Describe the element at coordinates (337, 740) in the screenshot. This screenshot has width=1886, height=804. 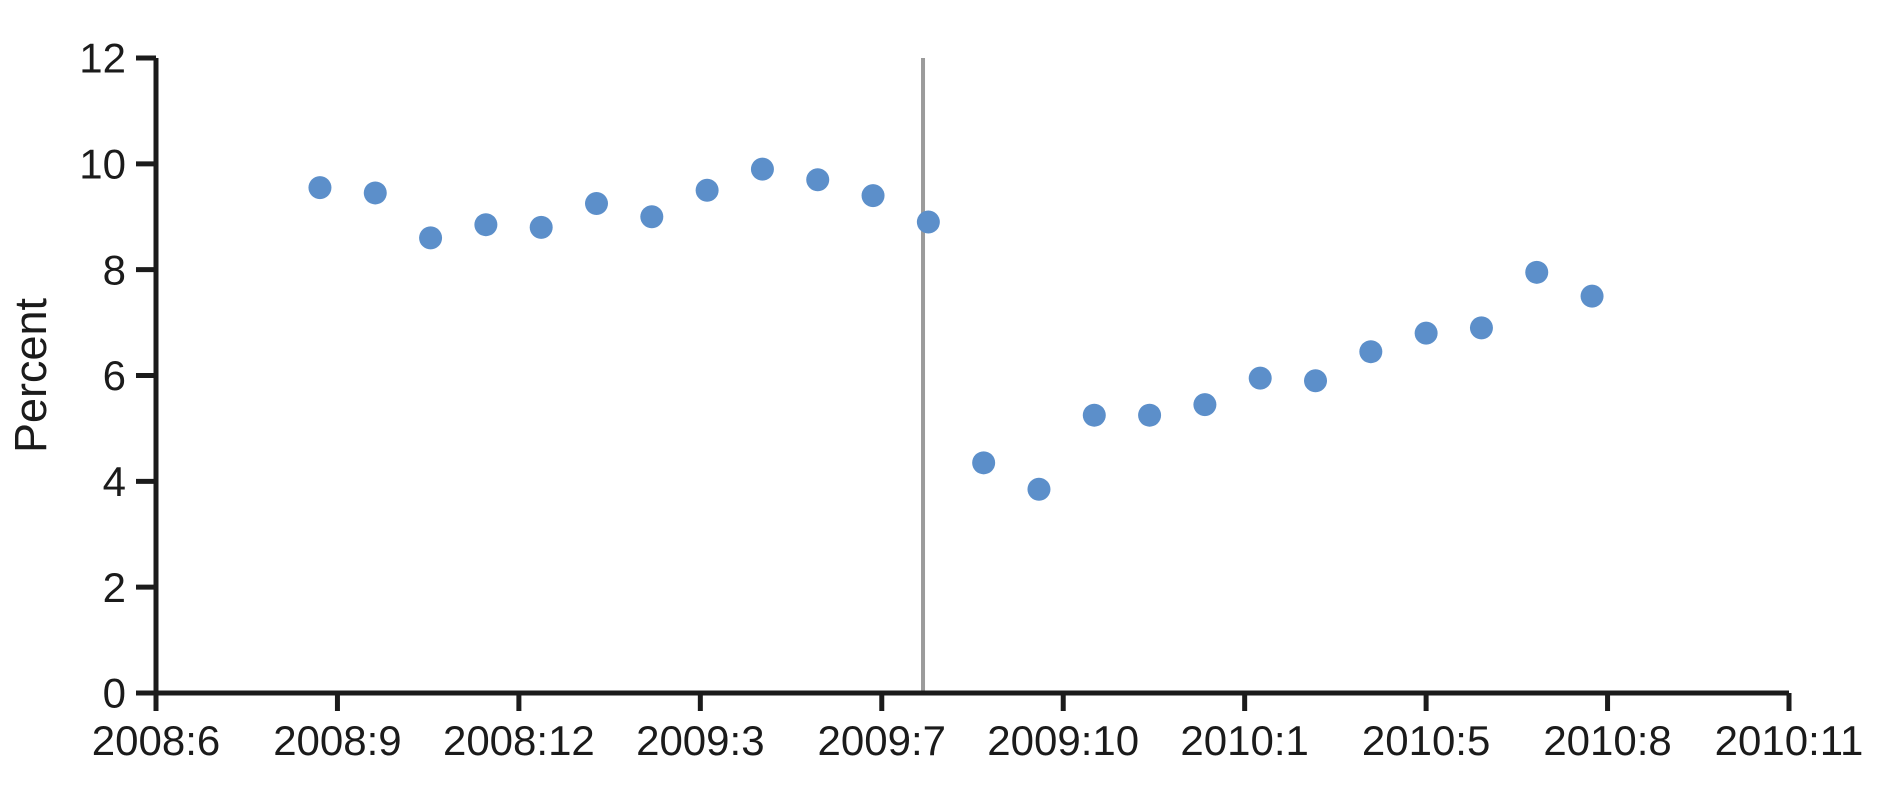
I see `x-tick-label: 2008:9` at that location.